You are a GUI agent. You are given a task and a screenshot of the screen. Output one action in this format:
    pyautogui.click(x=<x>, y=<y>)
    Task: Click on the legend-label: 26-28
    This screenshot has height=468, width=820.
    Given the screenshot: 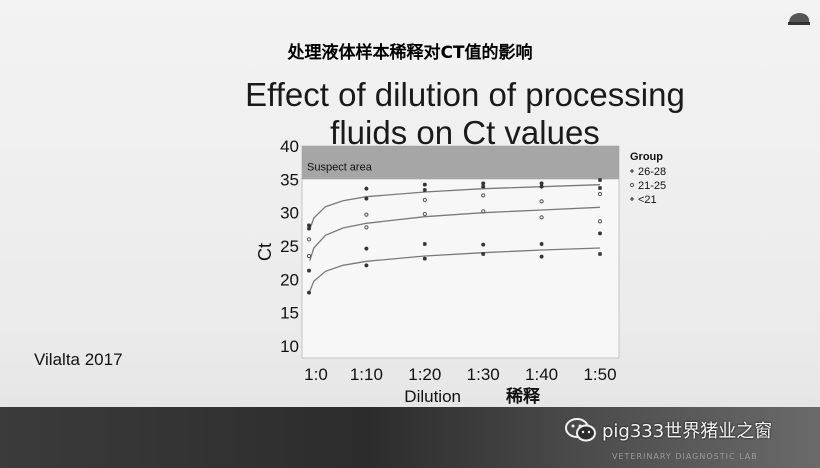 What is the action you would take?
    pyautogui.click(x=652, y=172)
    